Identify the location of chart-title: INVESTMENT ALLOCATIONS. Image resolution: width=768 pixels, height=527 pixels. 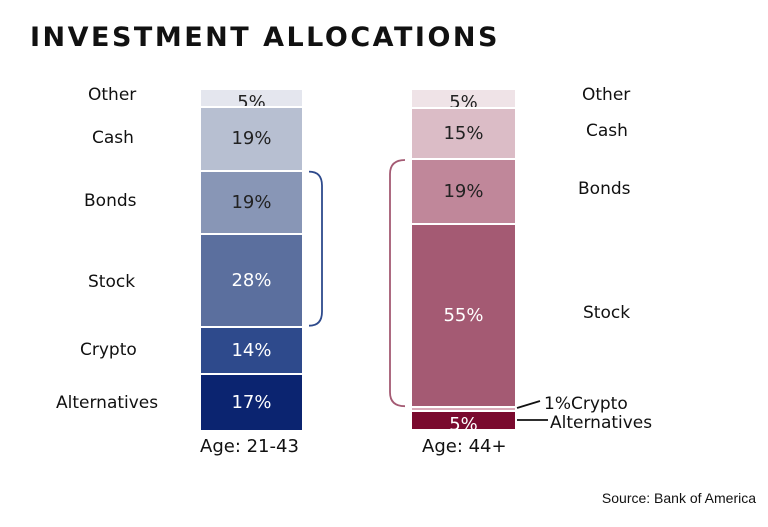
(265, 37).